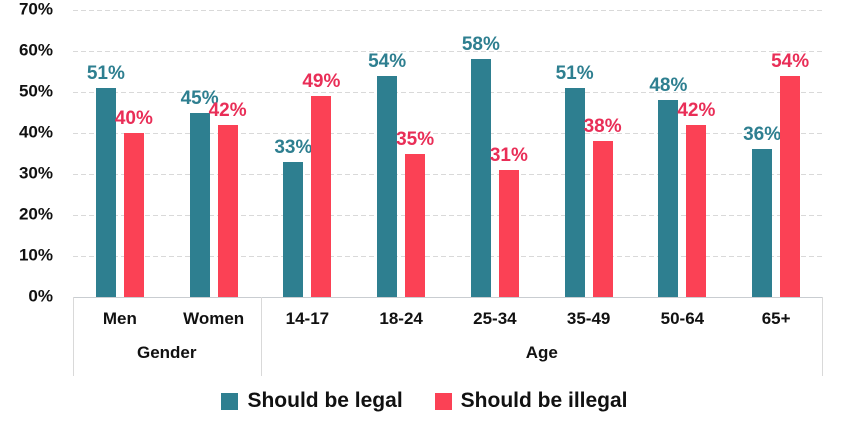 The height and width of the screenshot is (421, 849). What do you see at coordinates (321, 184) in the screenshot?
I see `should-be-illegal-bar: 49%` at bounding box center [321, 184].